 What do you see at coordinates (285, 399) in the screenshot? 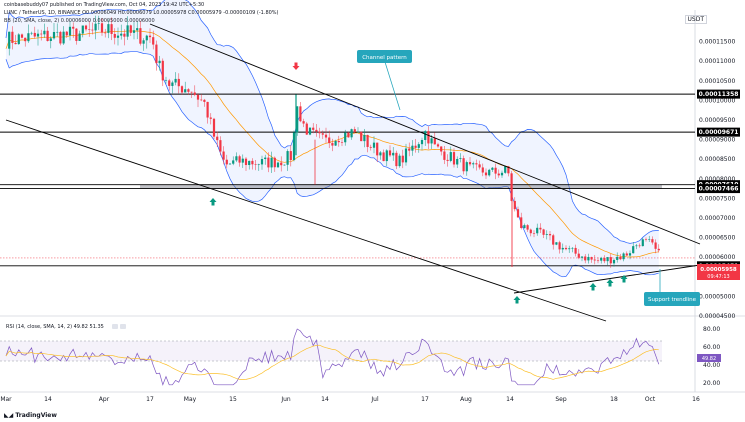
I see `x-tick-label: Jun` at bounding box center [285, 399].